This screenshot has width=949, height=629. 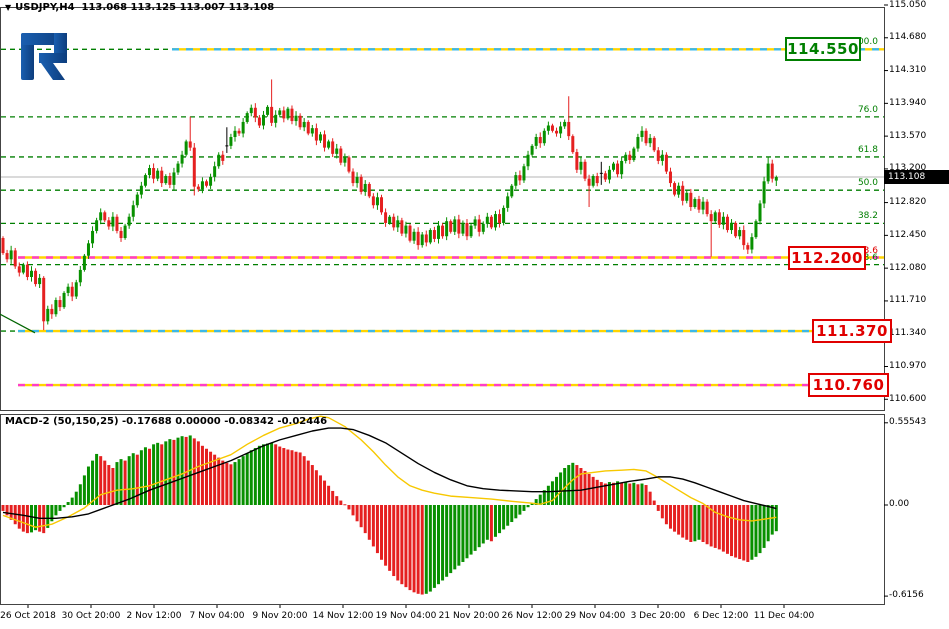 What do you see at coordinates (658, 616) in the screenshot?
I see `time-axis-label: 3 Dec 20:00` at bounding box center [658, 616].